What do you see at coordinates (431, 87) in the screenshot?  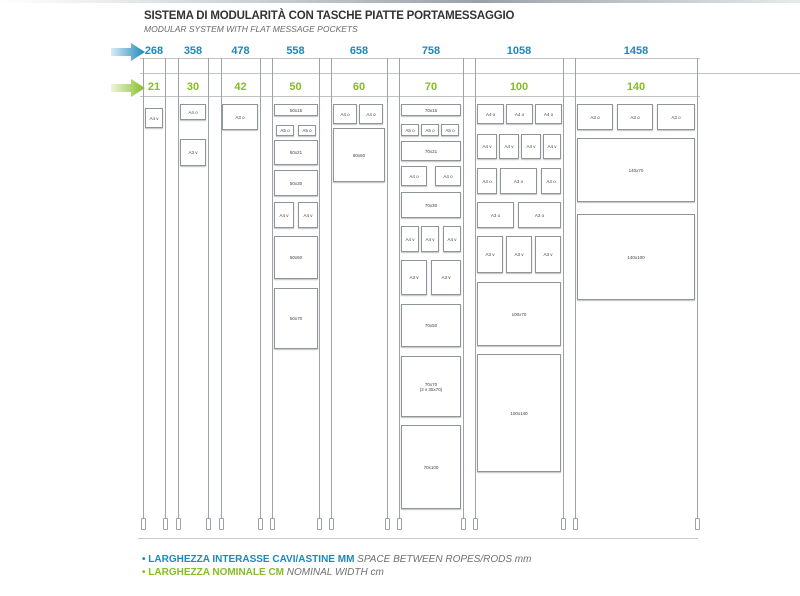 I see `width-cm-label: 70` at bounding box center [431, 87].